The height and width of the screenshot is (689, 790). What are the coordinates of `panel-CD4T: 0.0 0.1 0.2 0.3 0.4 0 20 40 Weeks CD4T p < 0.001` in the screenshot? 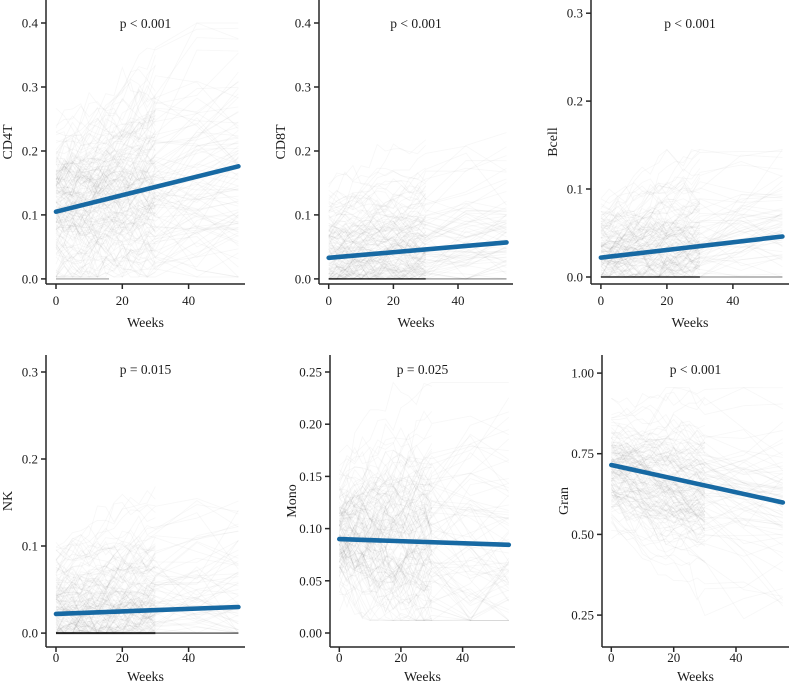 It's located at (123, 165).